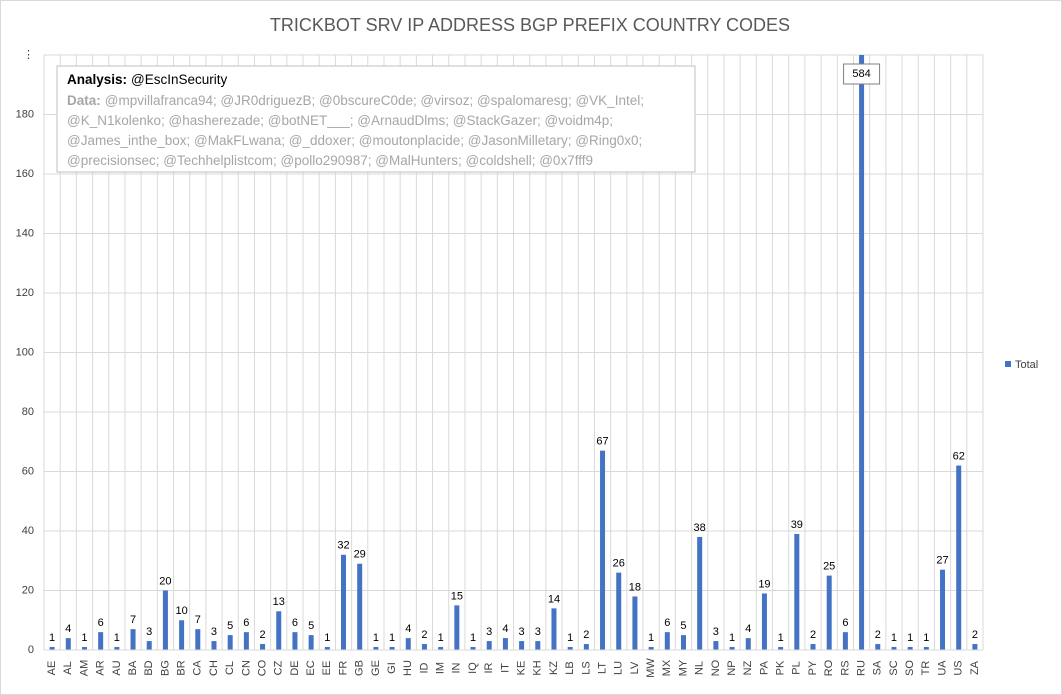 Image resolution: width=1062 pixels, height=695 pixels. Describe the element at coordinates (473, 668) in the screenshot. I see `x-tick-label: IQ` at that location.